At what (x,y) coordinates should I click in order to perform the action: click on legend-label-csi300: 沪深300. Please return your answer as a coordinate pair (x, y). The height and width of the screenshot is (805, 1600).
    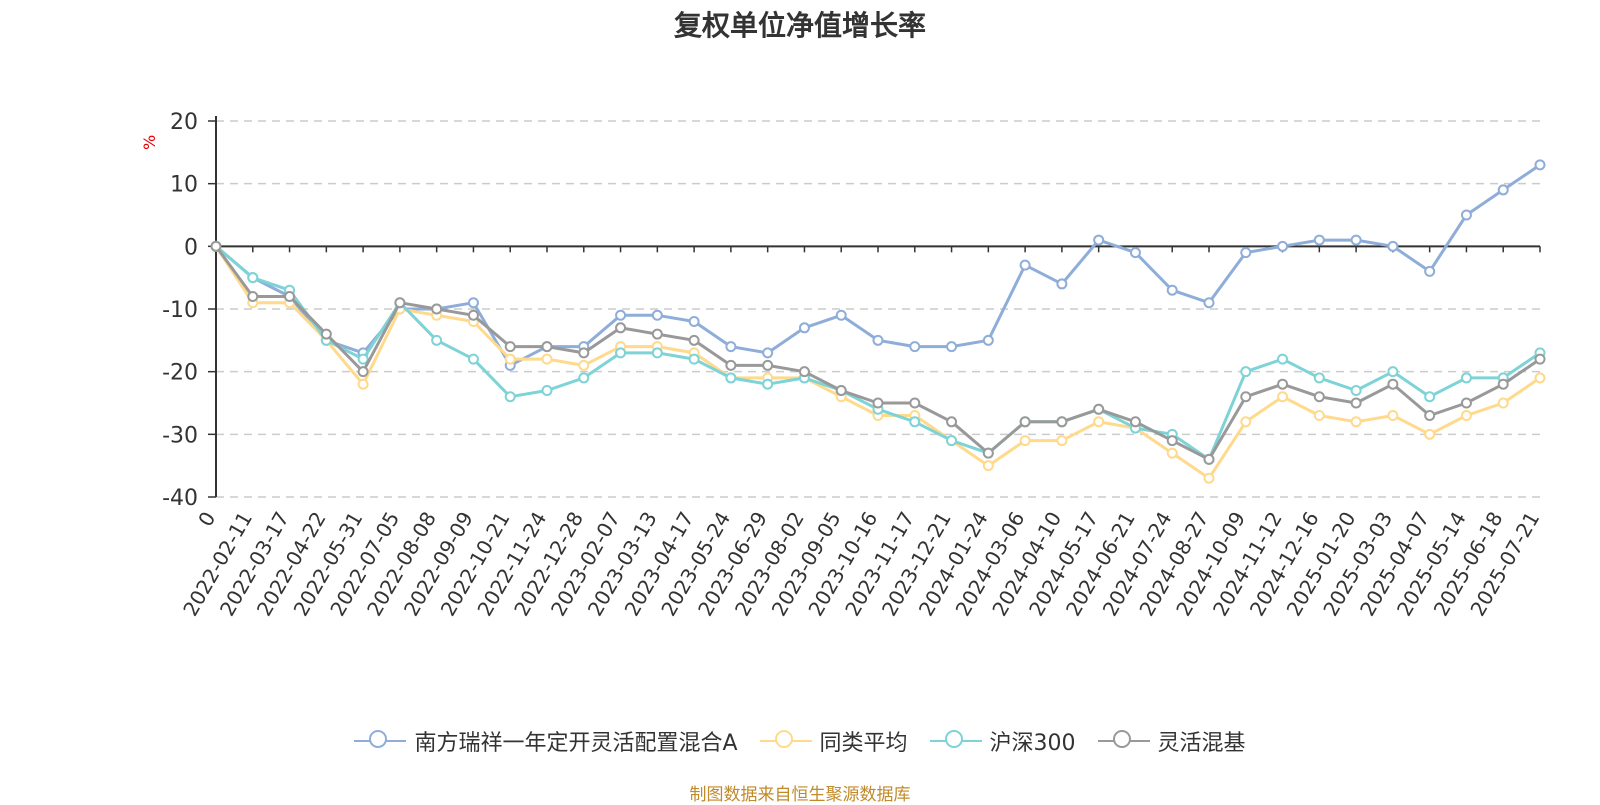
    Looking at the image, I should click on (1032, 743).